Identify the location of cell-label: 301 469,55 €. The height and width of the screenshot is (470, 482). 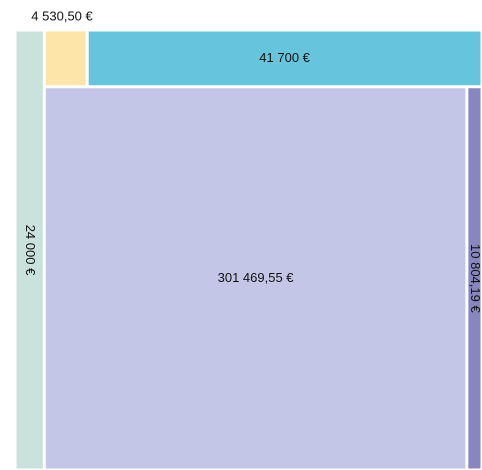
(256, 277).